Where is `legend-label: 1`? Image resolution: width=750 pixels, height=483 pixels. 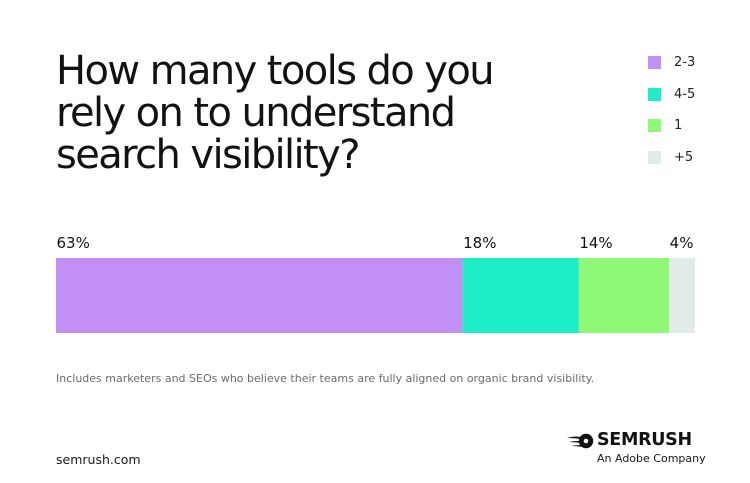
legend-label: 1 is located at coordinates (678, 125).